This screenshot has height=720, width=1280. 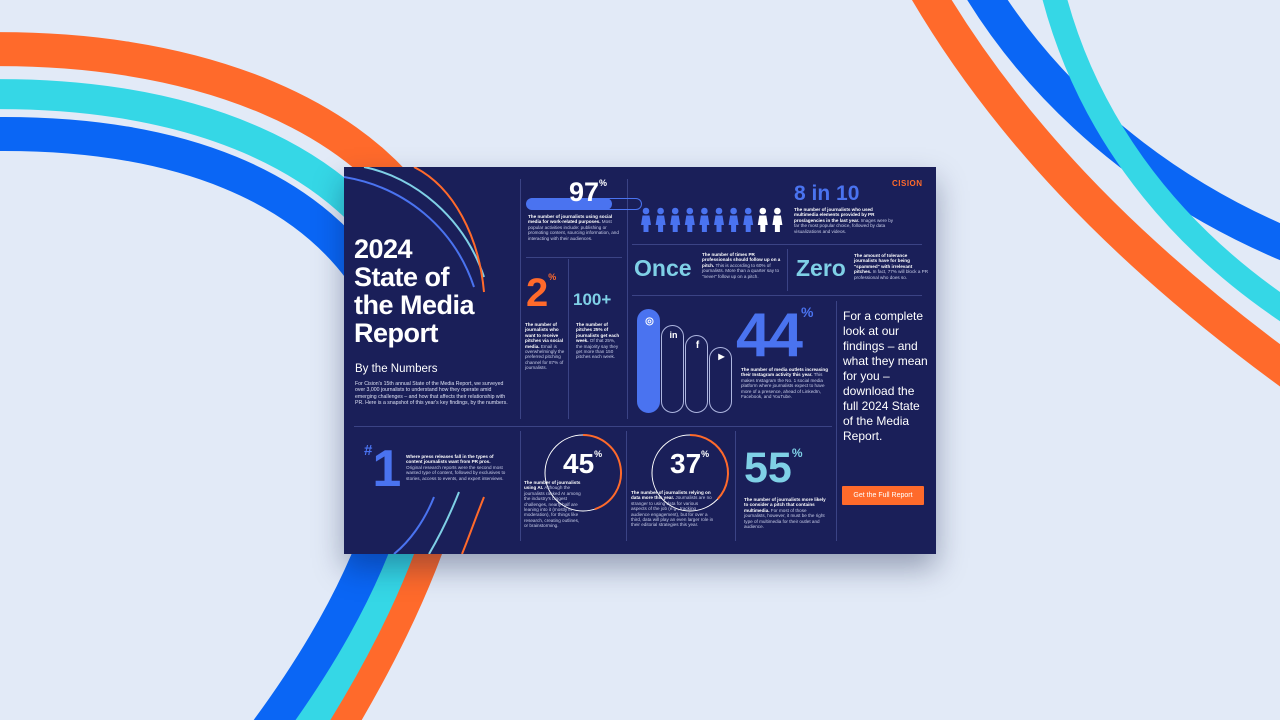 What do you see at coordinates (697, 345) in the screenshot?
I see `facebook-icon: f` at bounding box center [697, 345].